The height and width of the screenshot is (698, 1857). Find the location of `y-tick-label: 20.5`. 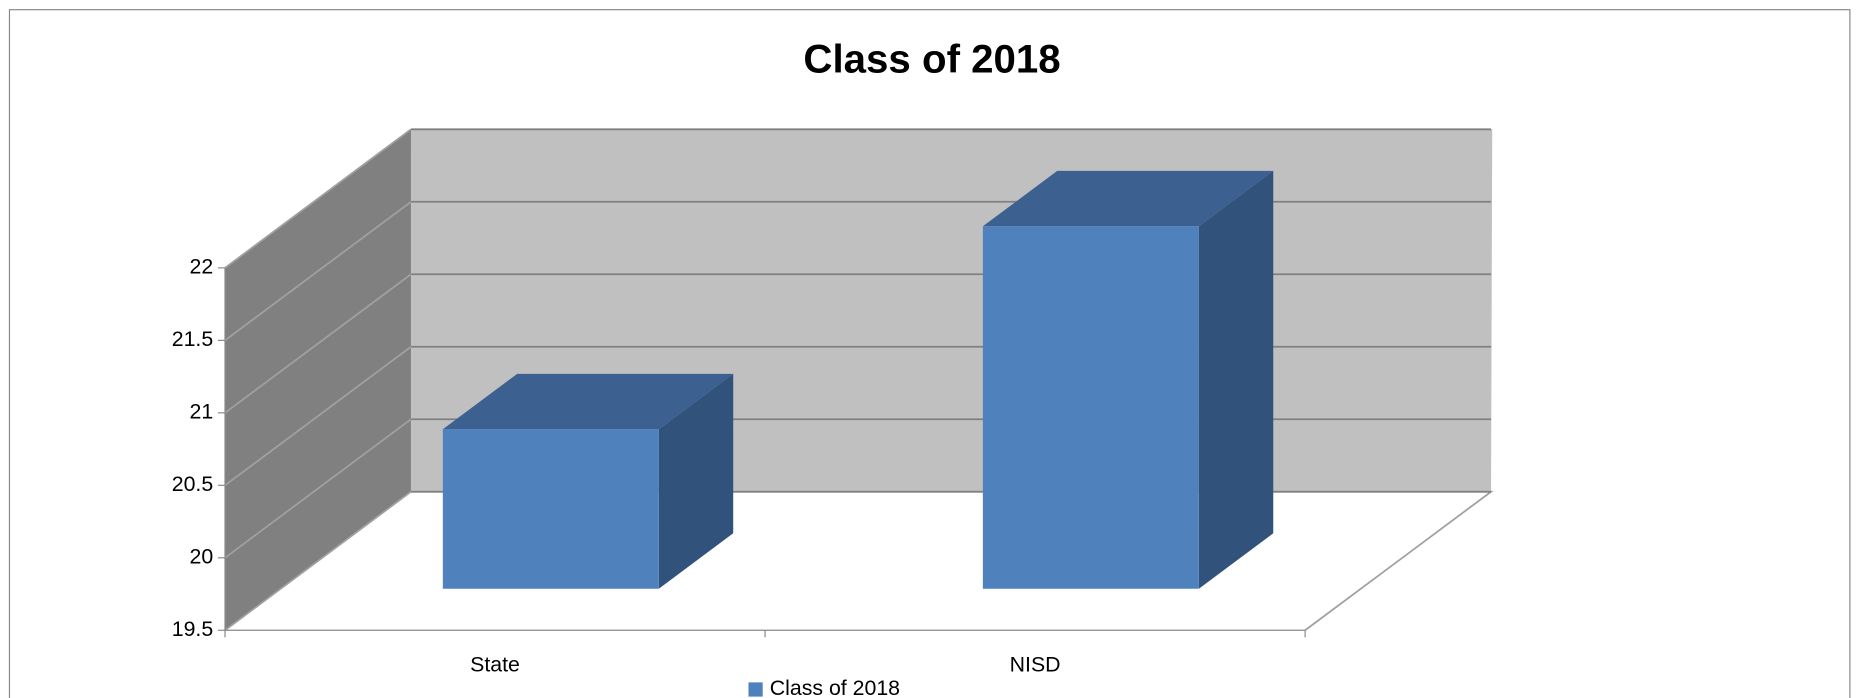

y-tick-label: 20.5 is located at coordinates (192, 484).